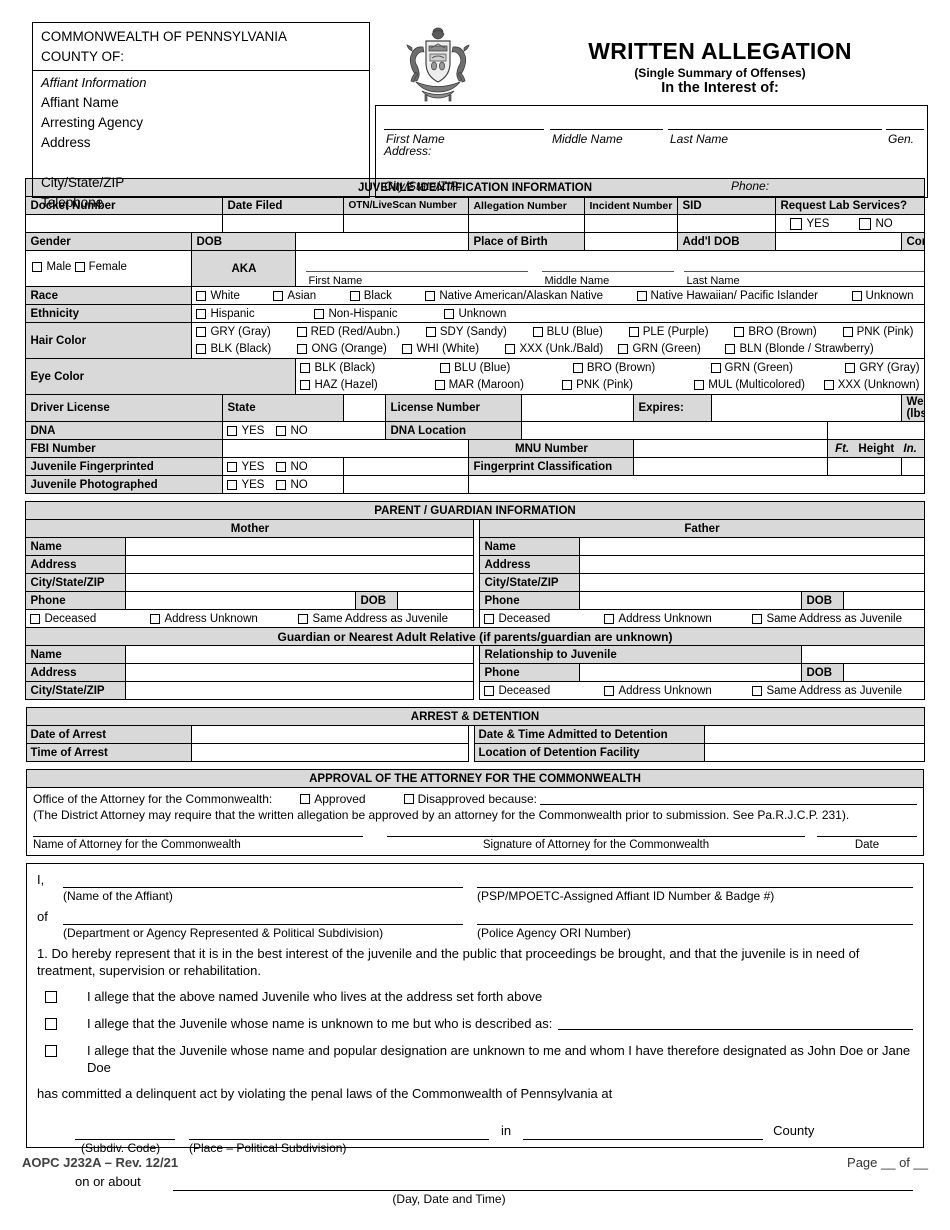 The width and height of the screenshot is (950, 1230). Describe the element at coordinates (631, 223) in the screenshot. I see `incident-number-input` at that location.